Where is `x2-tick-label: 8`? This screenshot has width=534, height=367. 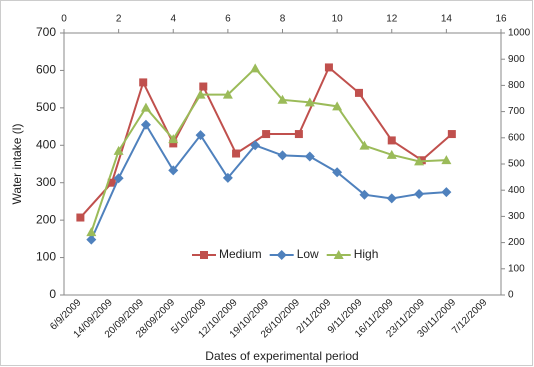
x2-tick-label: 8 is located at coordinates (283, 19).